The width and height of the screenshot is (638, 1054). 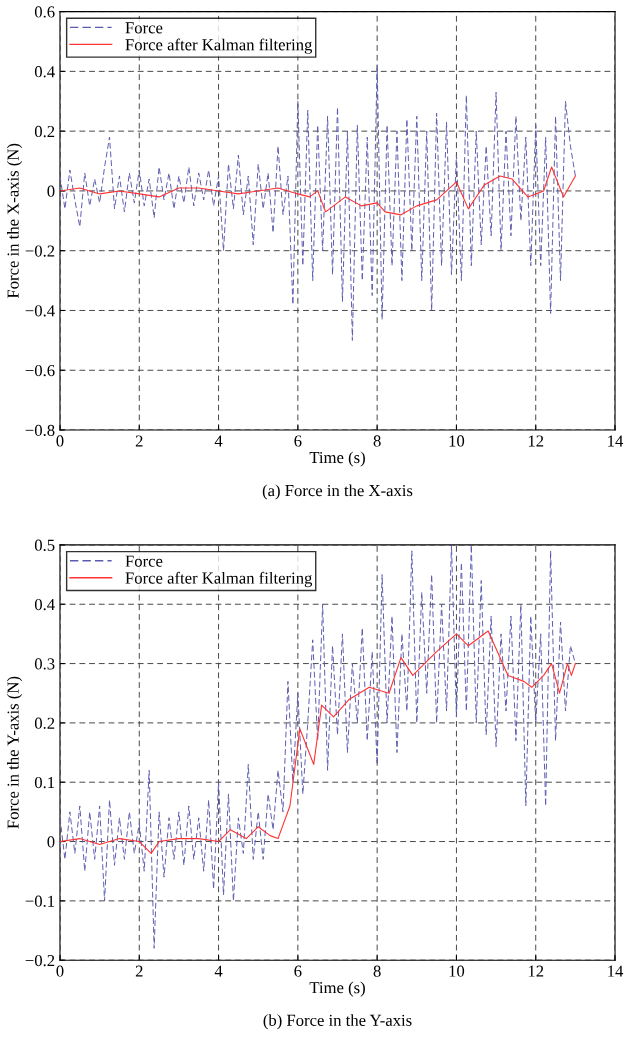 What do you see at coordinates (44, 12) in the screenshot?
I see `y-tick-label: 0.6` at bounding box center [44, 12].